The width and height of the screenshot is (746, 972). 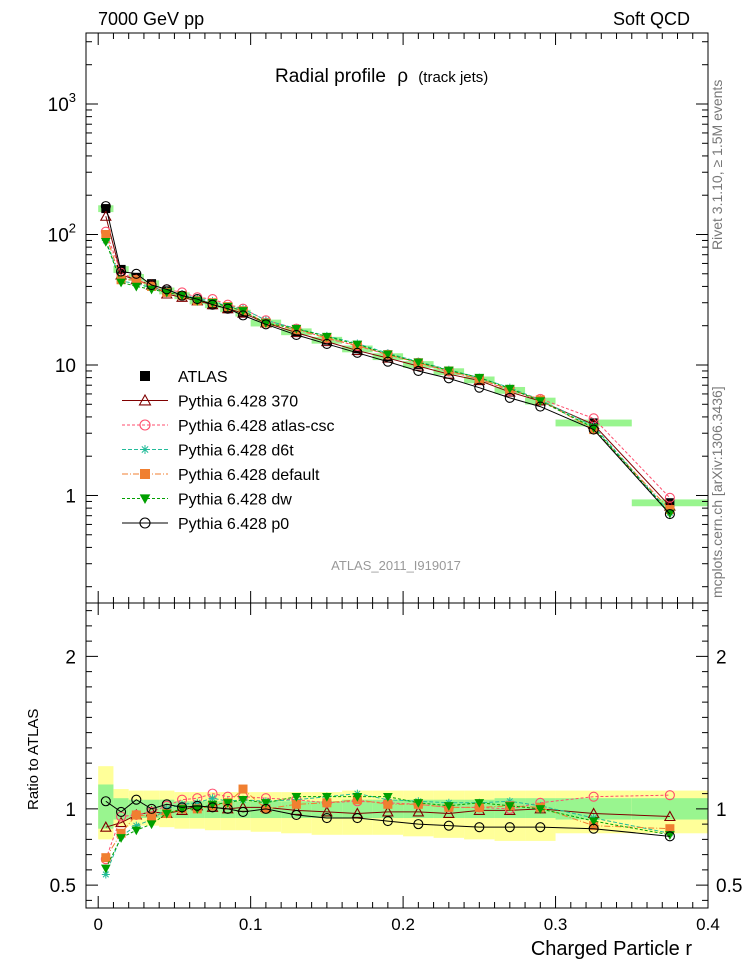 I want to click on x-tick-label: 0.3, so click(x=556, y=924).